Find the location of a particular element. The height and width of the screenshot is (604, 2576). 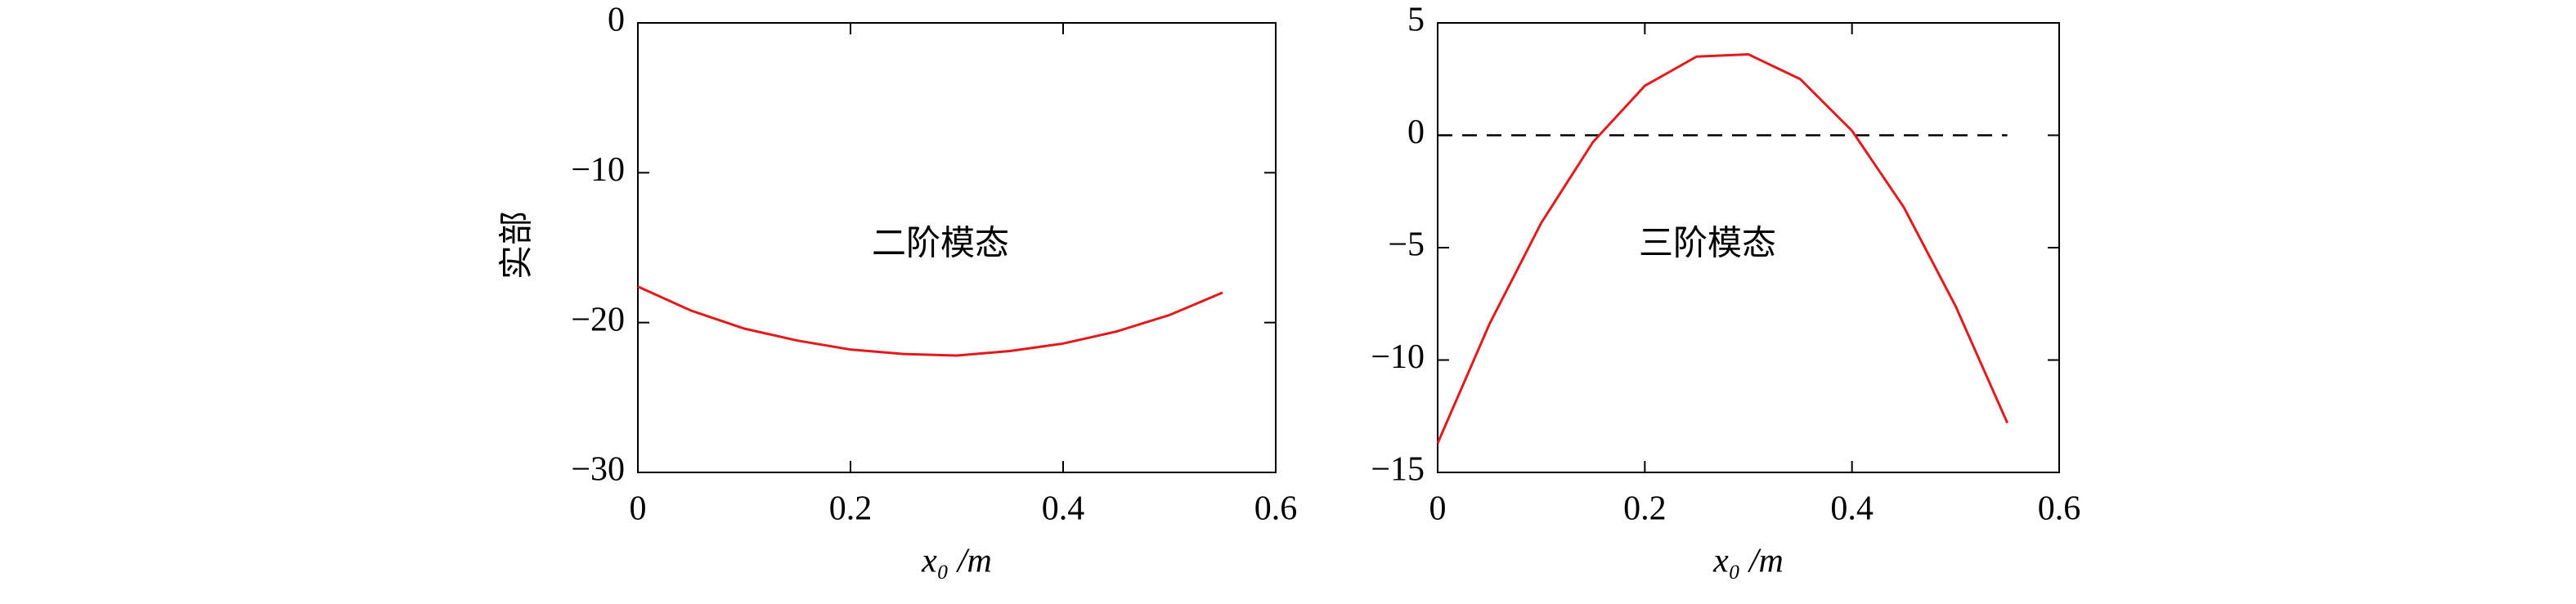

y-tick-label: −15 is located at coordinates (1398, 470).